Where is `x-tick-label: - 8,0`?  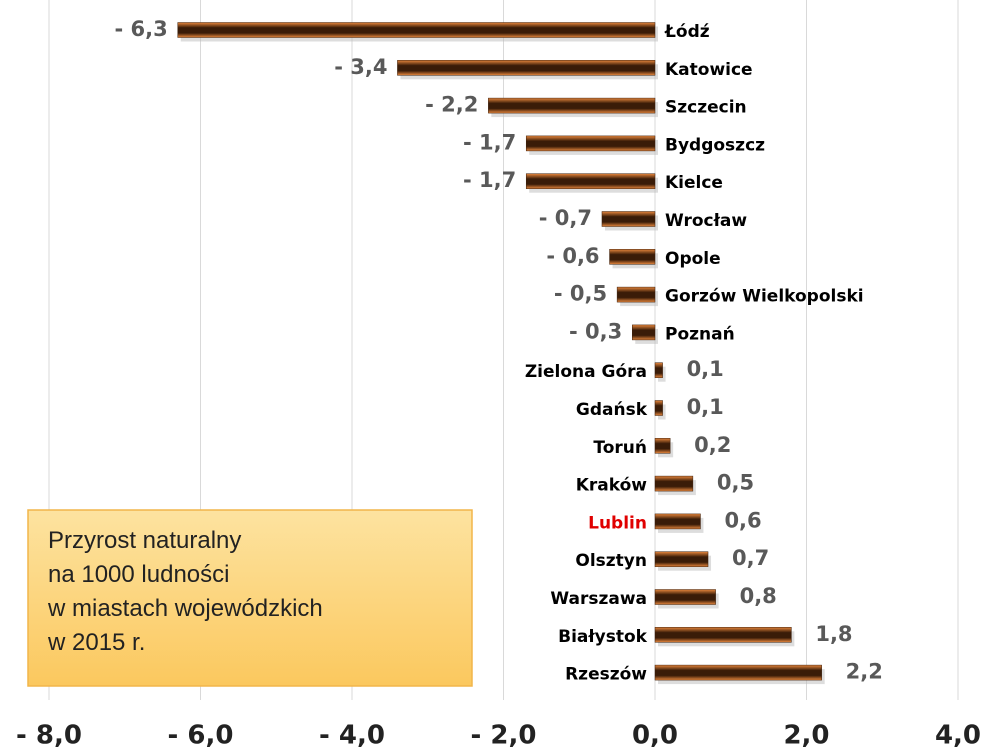 x-tick-label: - 8,0 is located at coordinates (49, 736).